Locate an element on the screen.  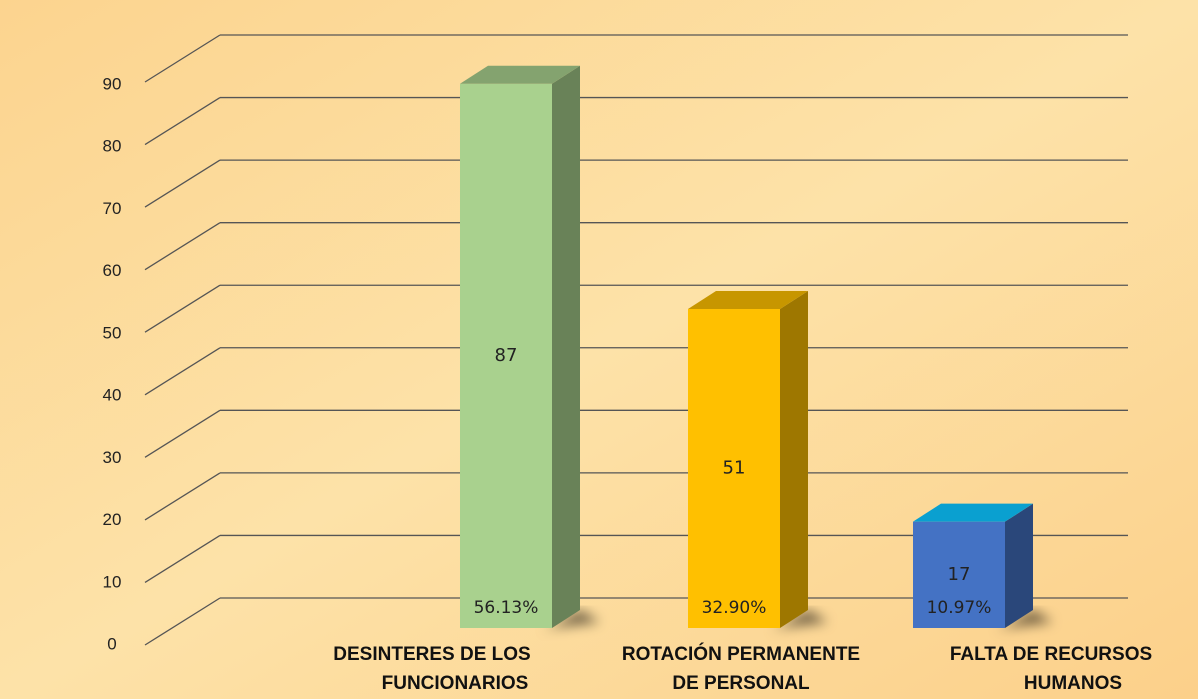
x-tick-label: HUMANOS is located at coordinates (1073, 683).